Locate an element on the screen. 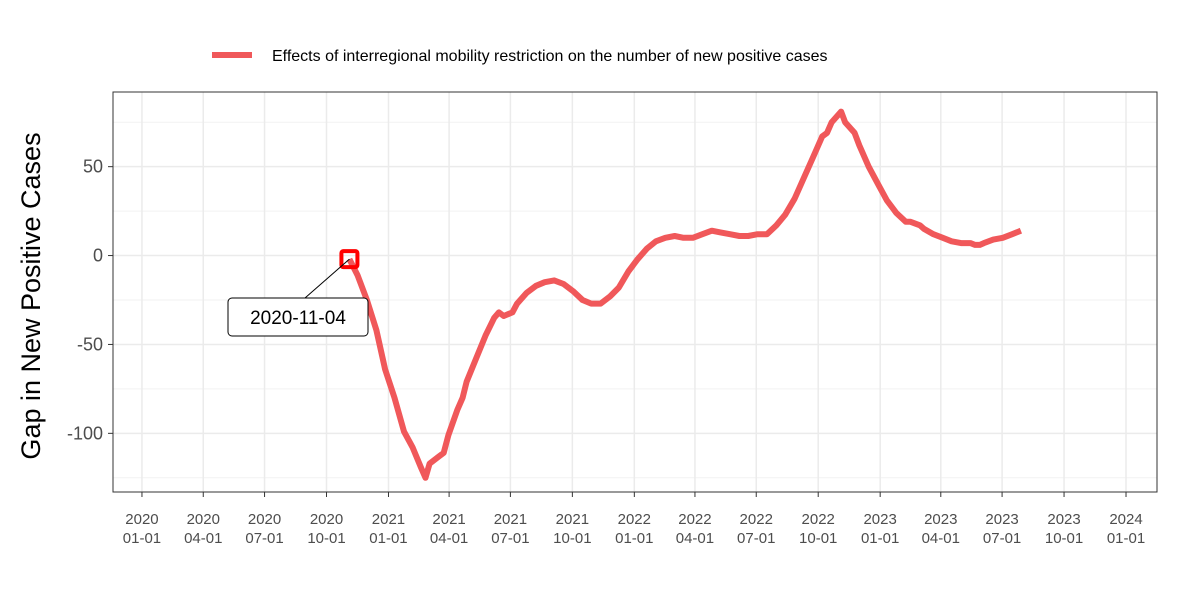  annotation-layer: 2020-11-04 is located at coordinates (298, 293).